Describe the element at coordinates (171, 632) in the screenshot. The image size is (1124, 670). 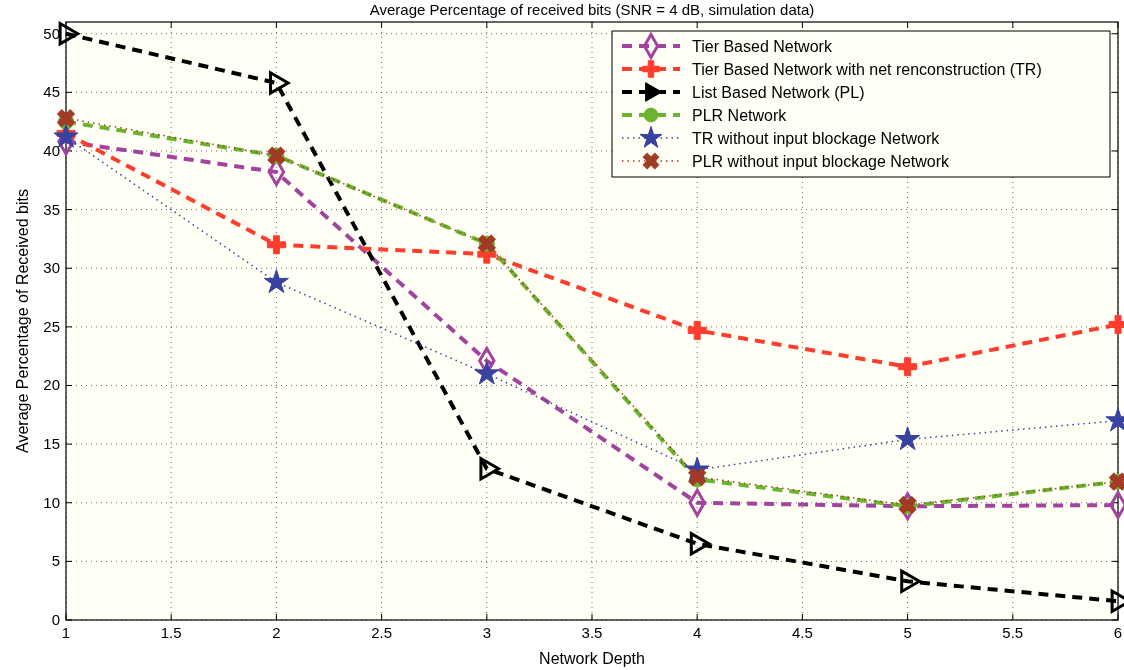
I see `x-tick-label: 1.5` at that location.